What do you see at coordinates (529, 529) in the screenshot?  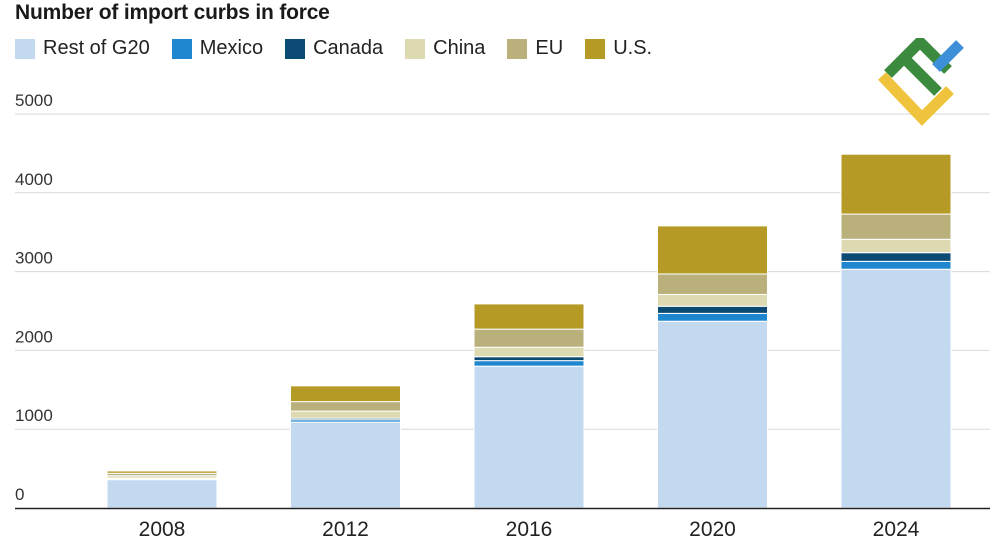 I see `x-tick-label: 2016` at bounding box center [529, 529].